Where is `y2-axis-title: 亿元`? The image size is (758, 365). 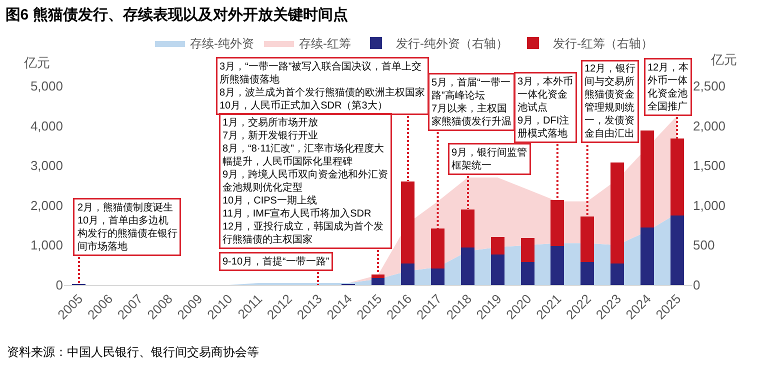
y2-axis-title: 亿元 is located at coordinates (723, 59).